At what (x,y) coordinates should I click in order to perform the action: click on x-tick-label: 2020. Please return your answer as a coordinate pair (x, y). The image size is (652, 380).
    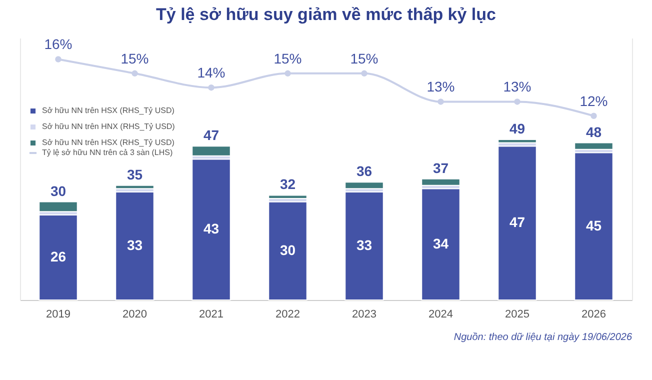
    Looking at the image, I should click on (134, 314).